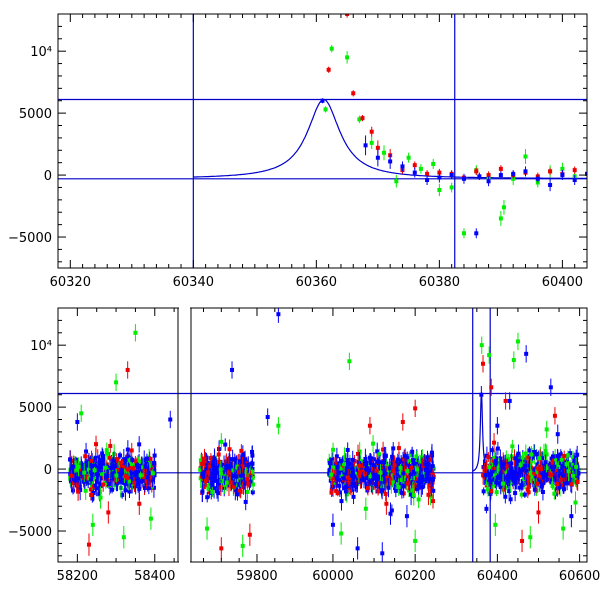 Image resolution: width=600 pixels, height=600 pixels. I want to click on series-red, so click(451, 98).